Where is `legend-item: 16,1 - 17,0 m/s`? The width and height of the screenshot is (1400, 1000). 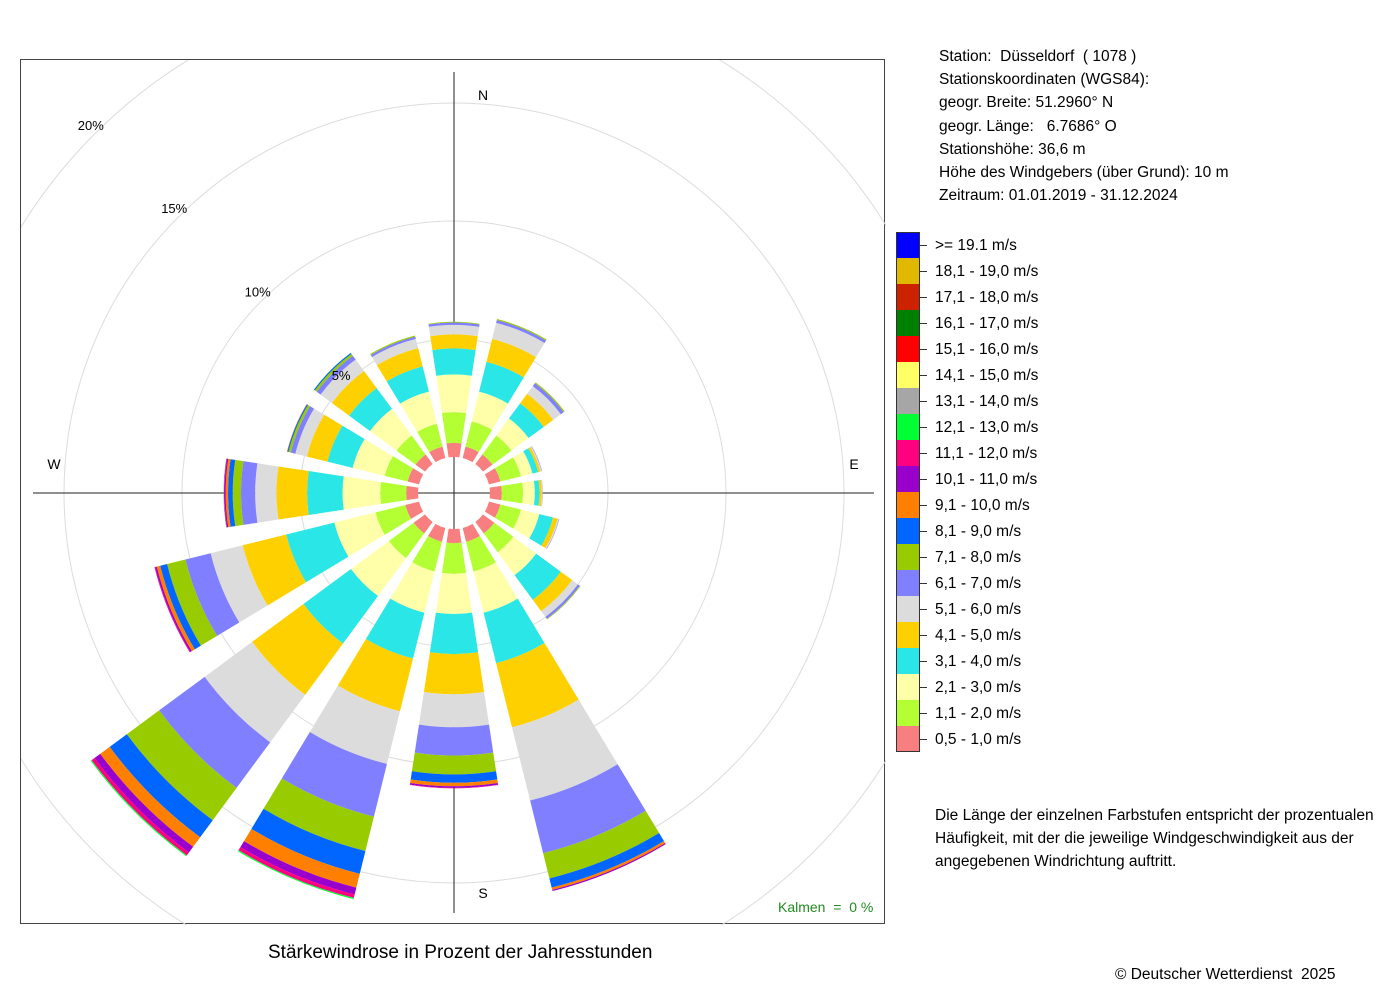
legend-item: 16,1 - 17,0 m/s is located at coordinates (996, 323).